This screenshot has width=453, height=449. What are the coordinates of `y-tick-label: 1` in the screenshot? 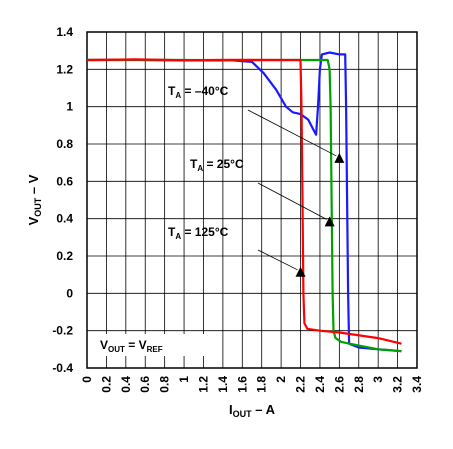 It's located at (69, 107).